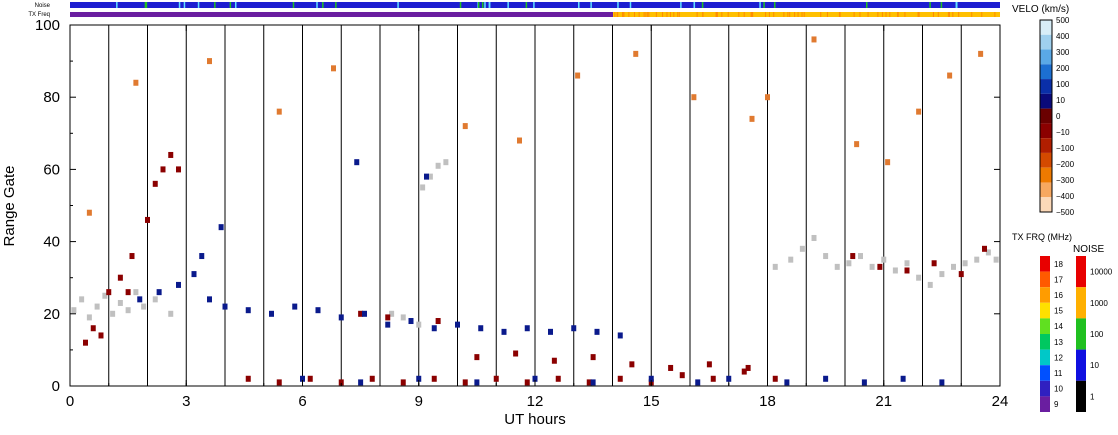  Describe the element at coordinates (1058, 357) in the screenshot. I see `txfreq-scale-label: 12` at that location.